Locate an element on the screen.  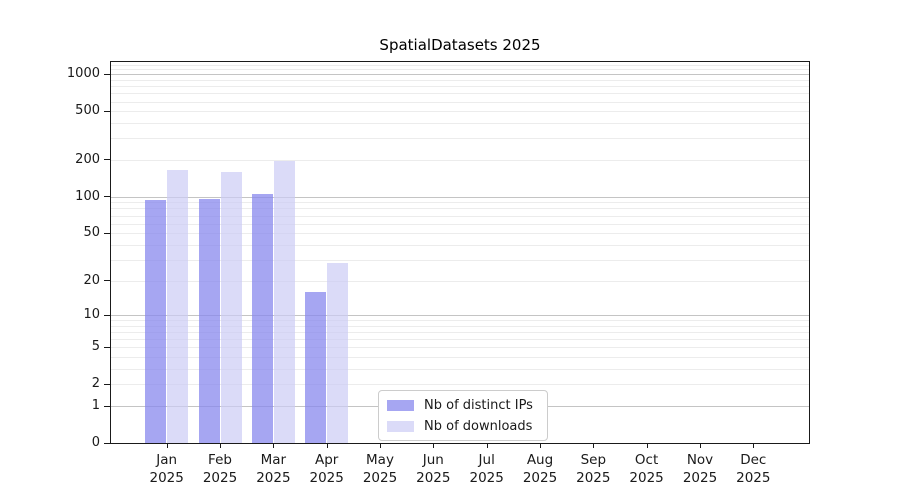
bar-distinct-ips-mar-2025 is located at coordinates (262, 318).